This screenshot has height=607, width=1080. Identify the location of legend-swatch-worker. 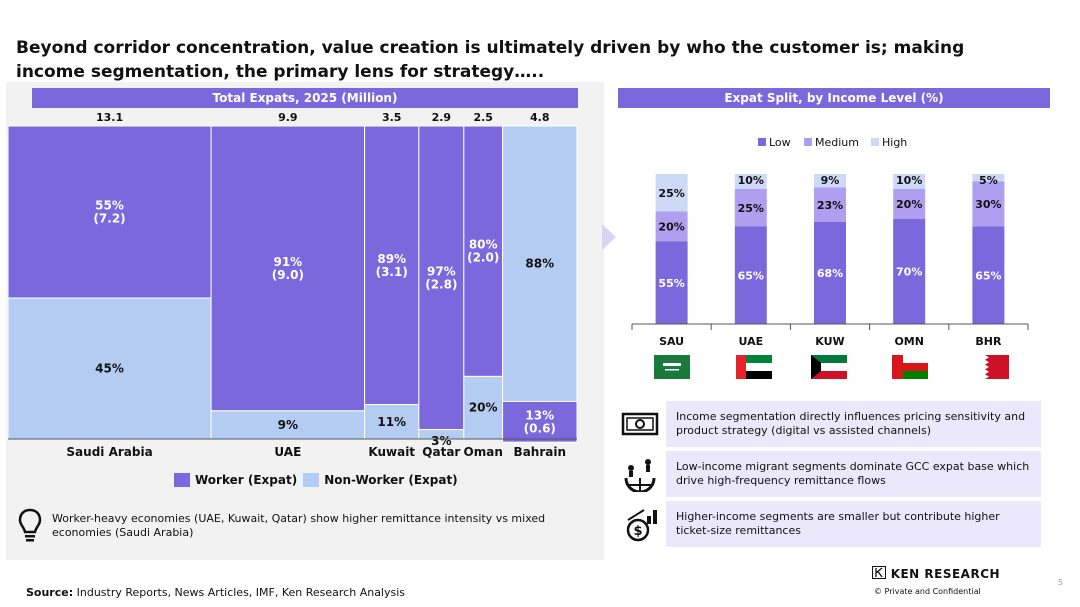
(182, 480).